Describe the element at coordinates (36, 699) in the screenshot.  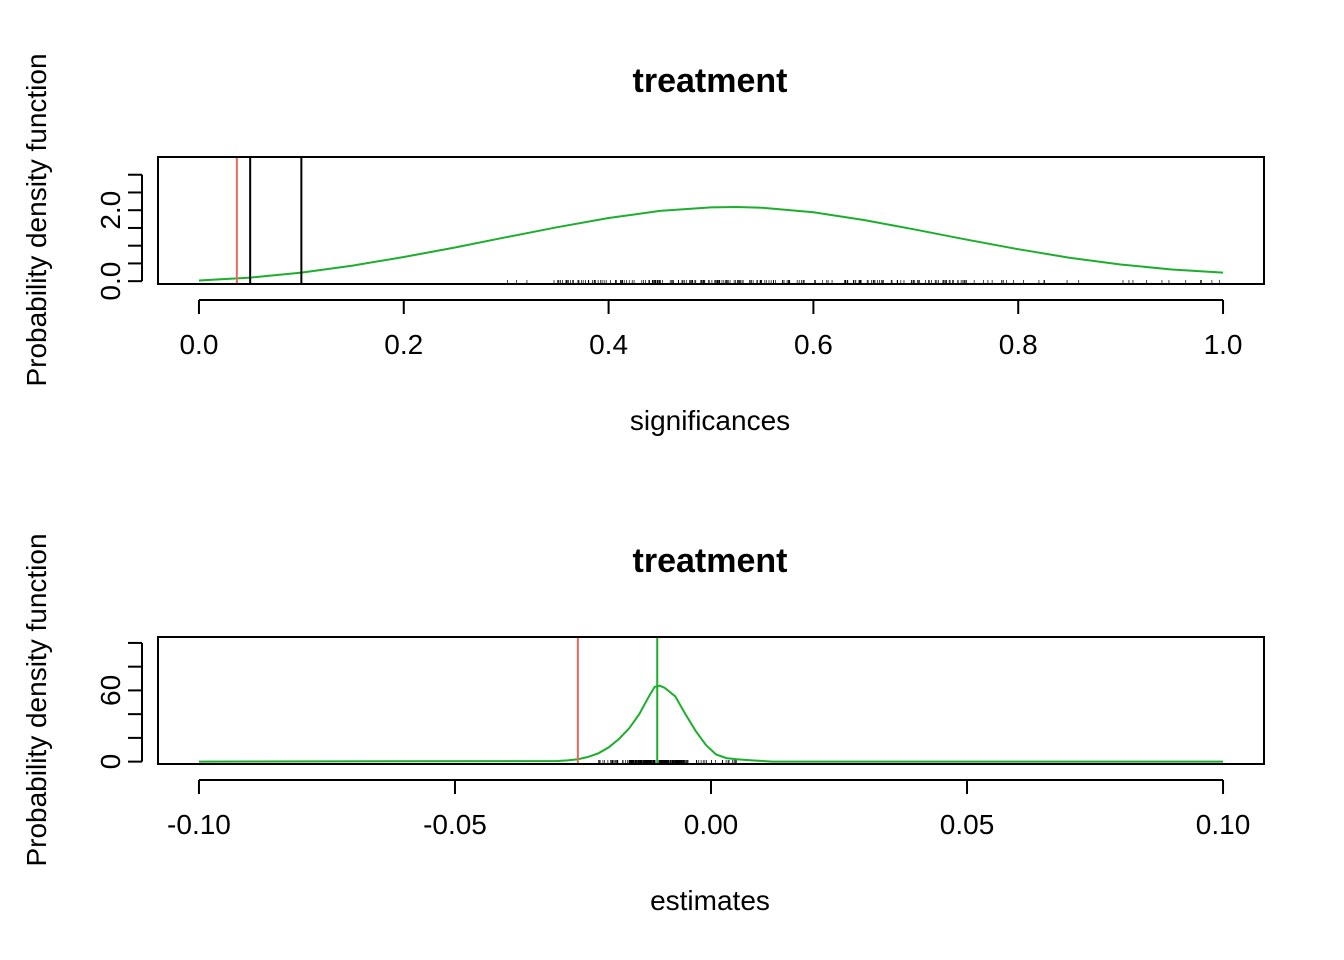
I see `panel2-ylabel: Probability density function` at that location.